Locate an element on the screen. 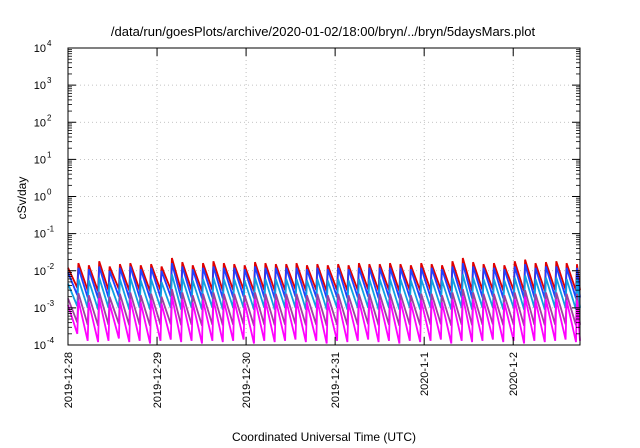  y-tick-exponent: -3 is located at coordinates (51, 303).